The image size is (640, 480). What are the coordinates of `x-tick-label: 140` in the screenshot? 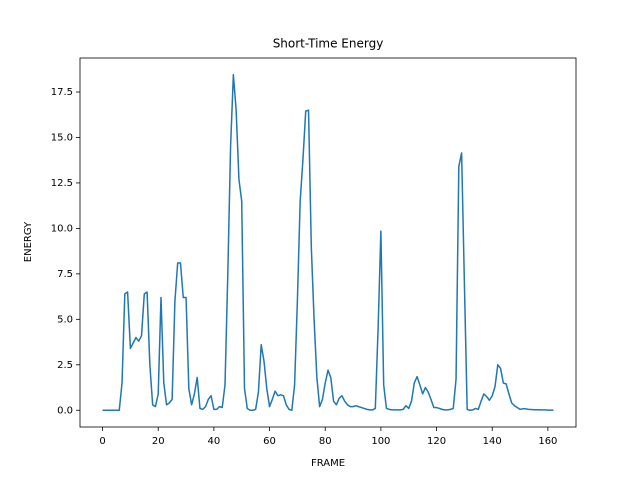 It's located at (492, 441).